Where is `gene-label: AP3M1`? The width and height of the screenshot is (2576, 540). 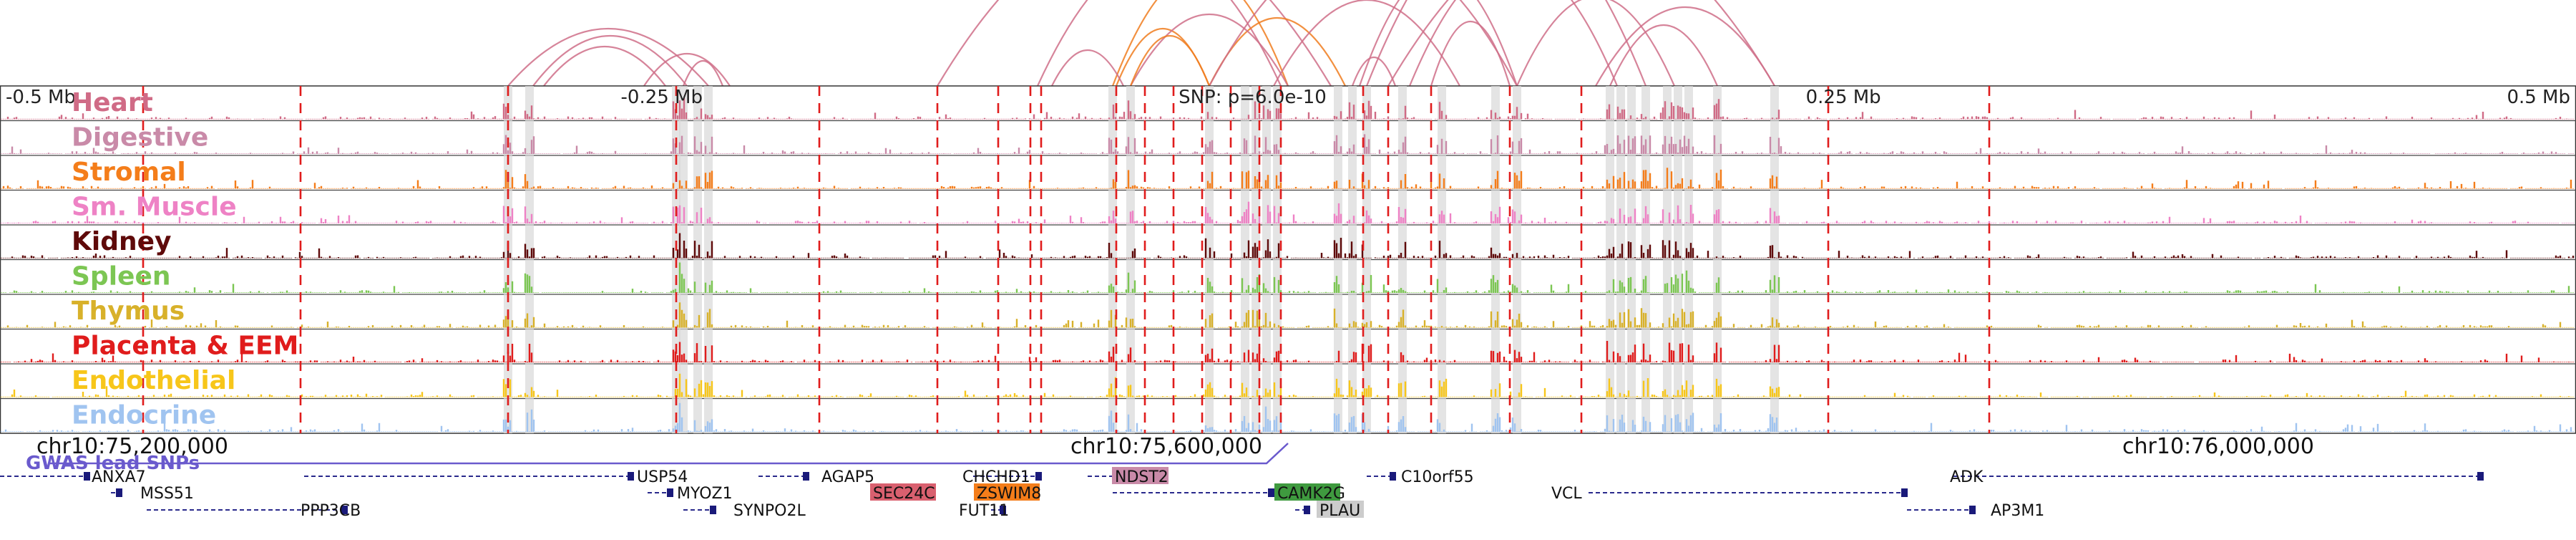
gene-label: AP3M1 is located at coordinates (2017, 511).